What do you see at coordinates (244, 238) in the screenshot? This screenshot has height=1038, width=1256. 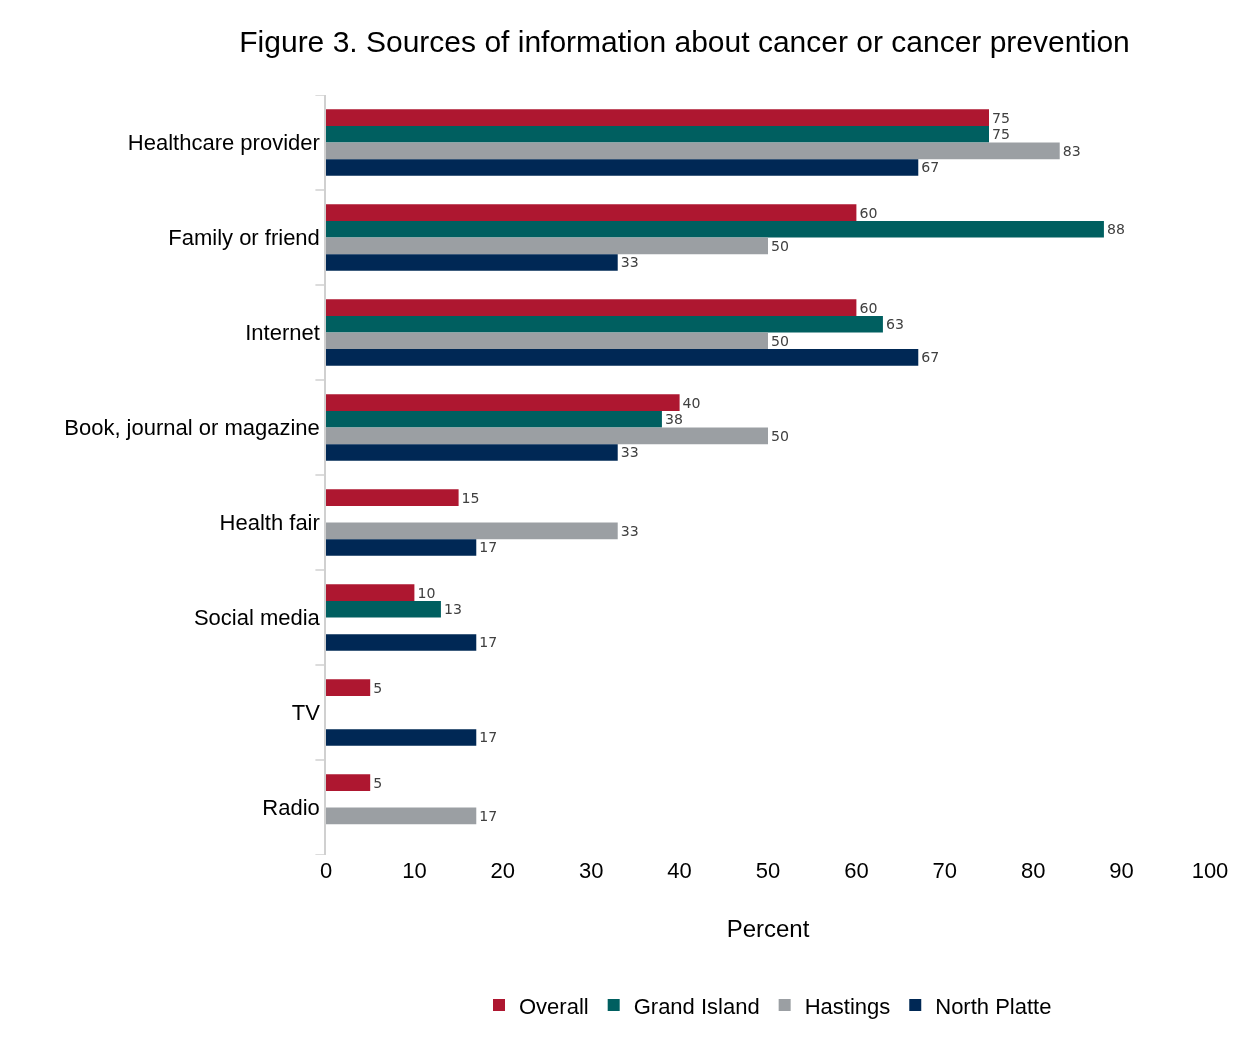 I see `y-tick-label: Family or friend` at bounding box center [244, 238].